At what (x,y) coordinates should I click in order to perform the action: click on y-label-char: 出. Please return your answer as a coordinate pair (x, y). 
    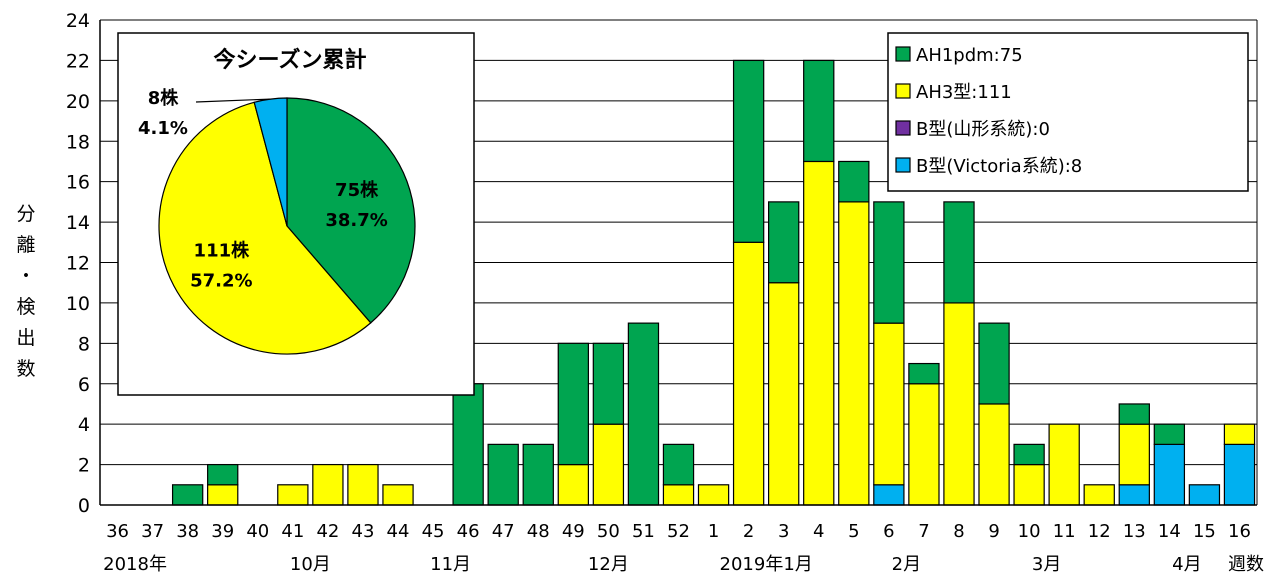
    Looking at the image, I should click on (25, 338).